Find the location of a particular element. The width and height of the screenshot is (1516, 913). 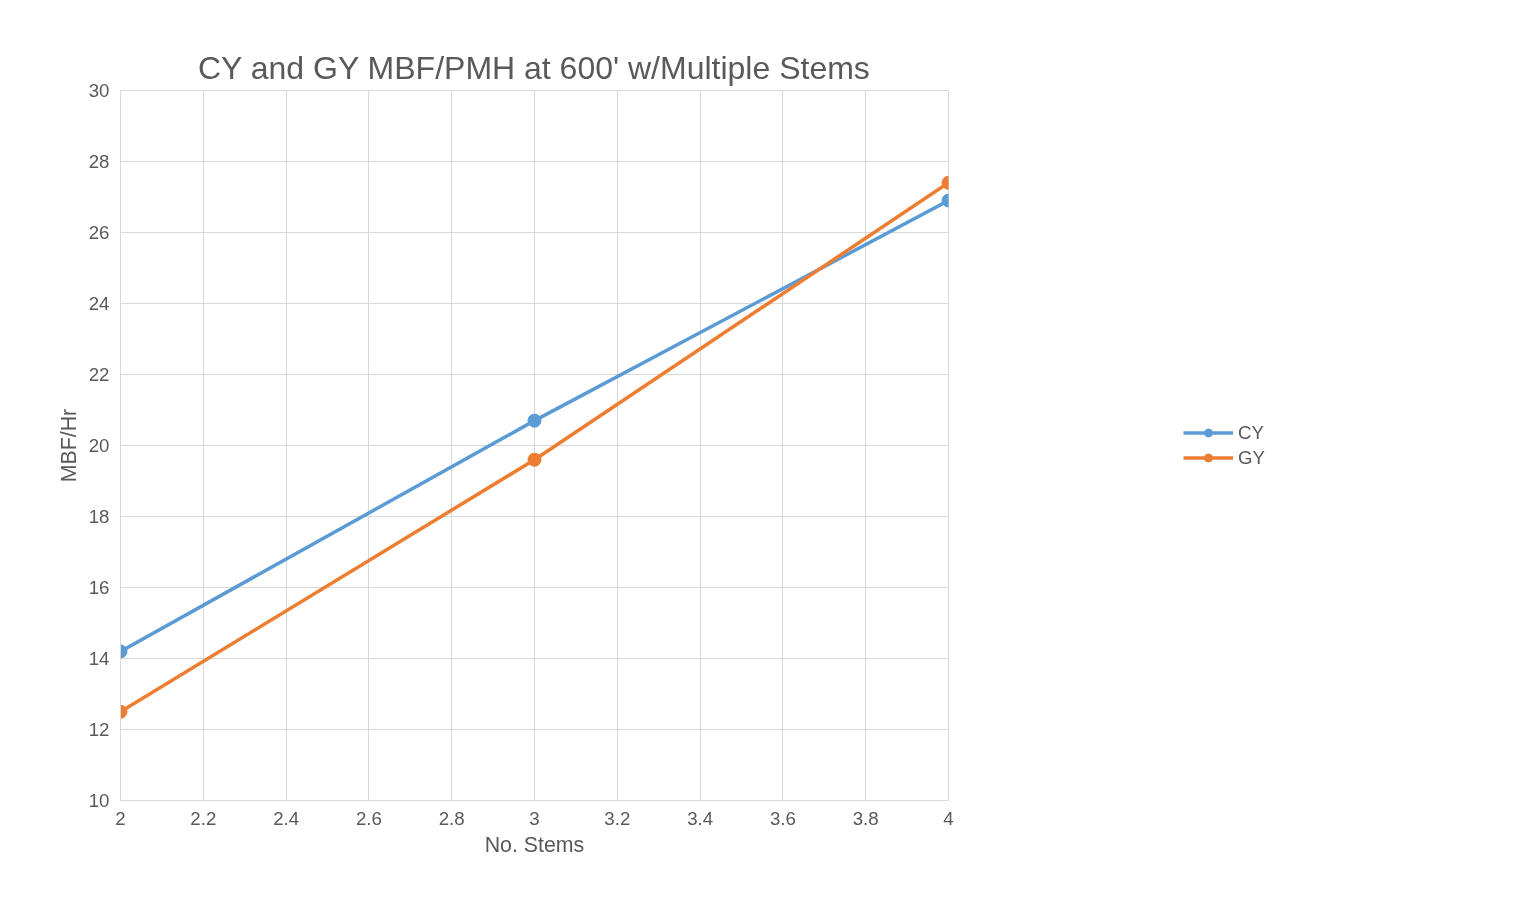

legend-label: CY is located at coordinates (1251, 432).